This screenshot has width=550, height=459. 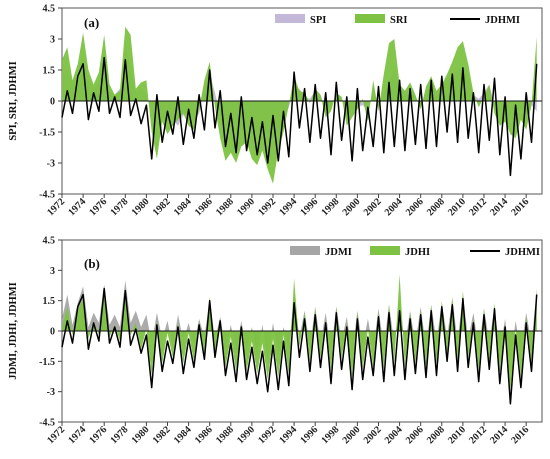 What do you see at coordinates (305, 250) in the screenshot?
I see `legend-swatch-jdmi` at bounding box center [305, 250].